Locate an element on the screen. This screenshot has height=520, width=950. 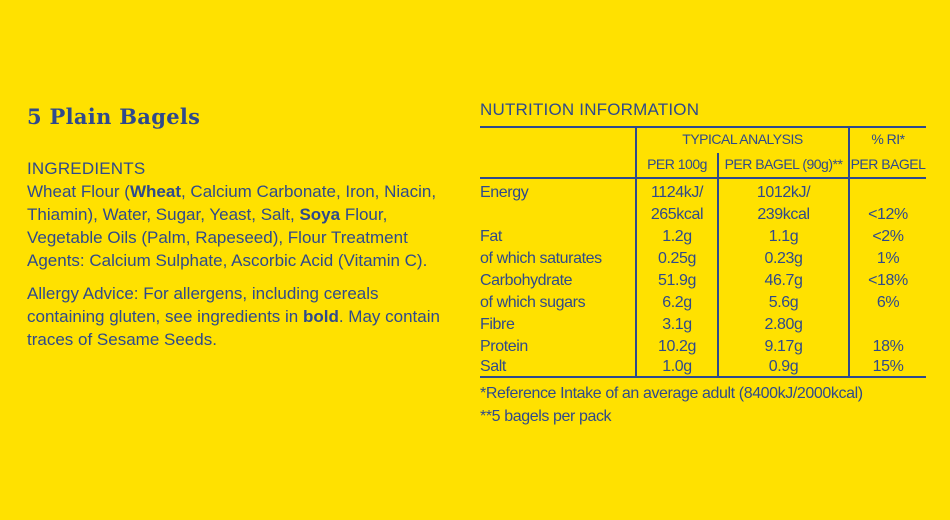
row-per-100g: 51.9g is located at coordinates (677, 280).